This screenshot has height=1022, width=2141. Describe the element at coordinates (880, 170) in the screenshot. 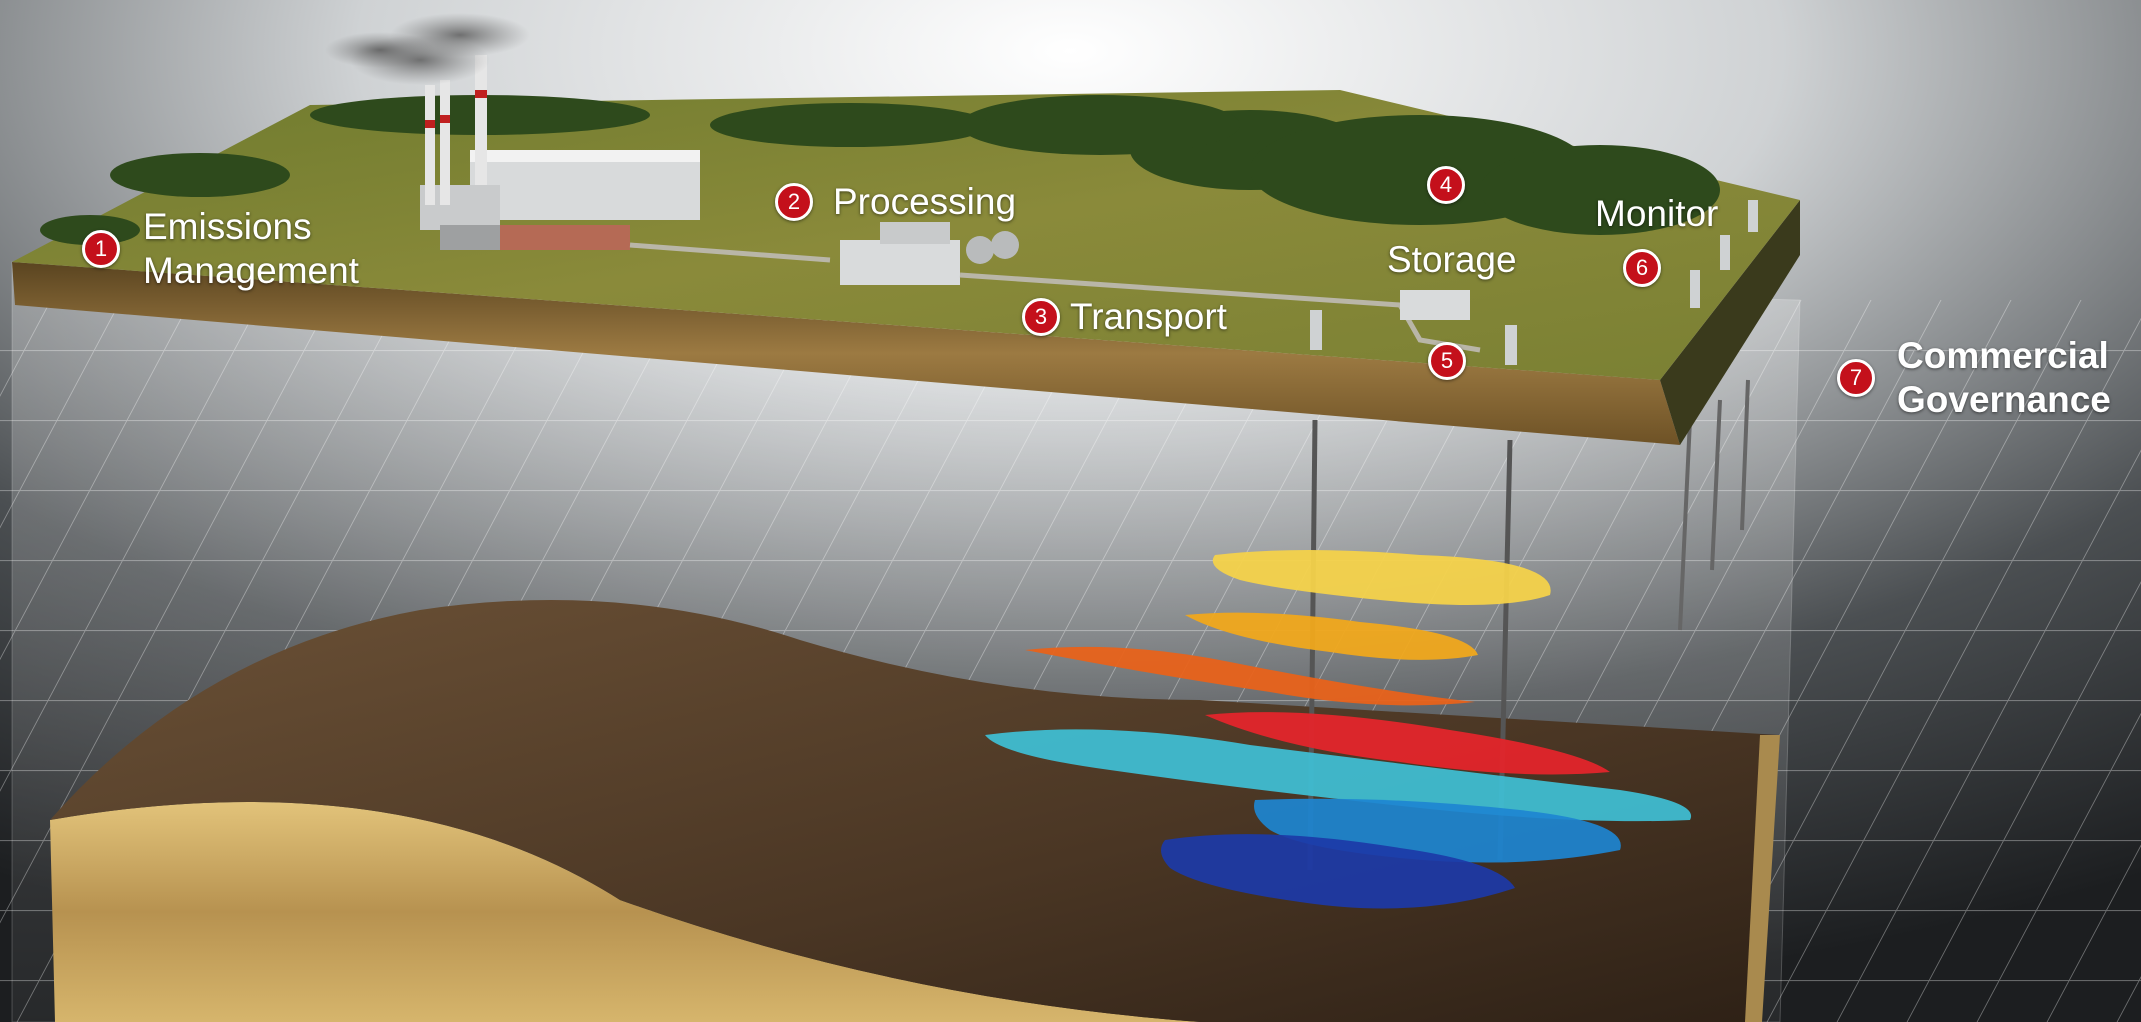

I see `forest` at that location.